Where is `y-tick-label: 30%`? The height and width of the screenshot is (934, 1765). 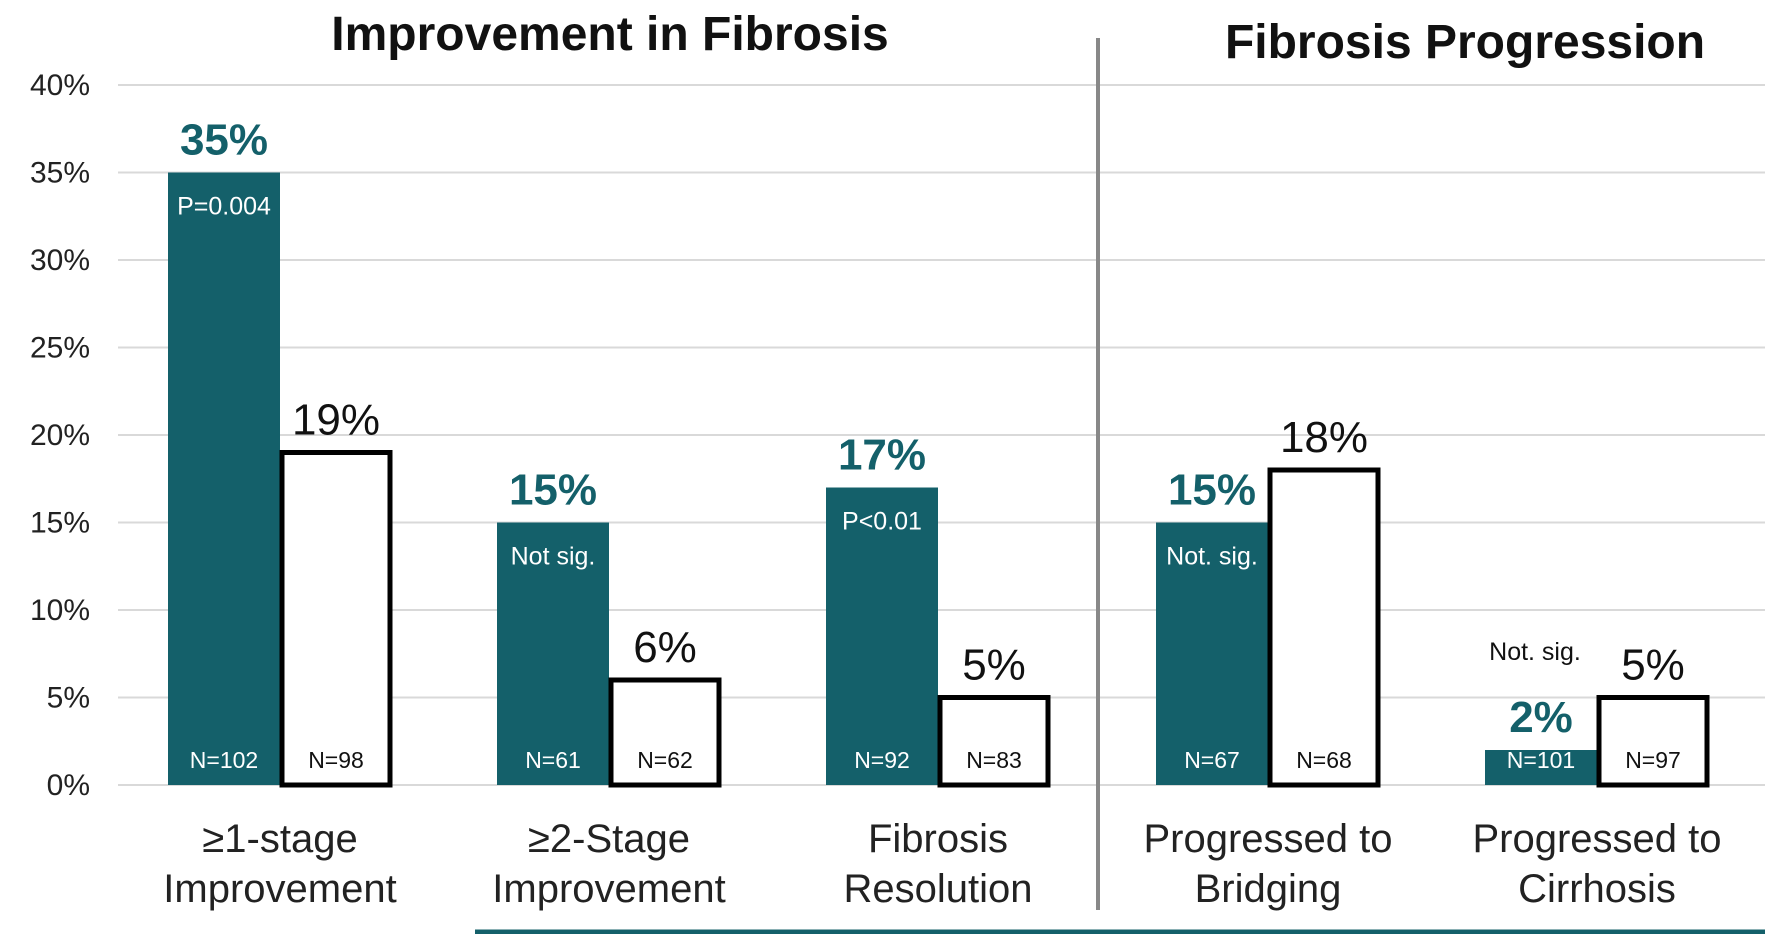
y-tick-label: 30% is located at coordinates (60, 260).